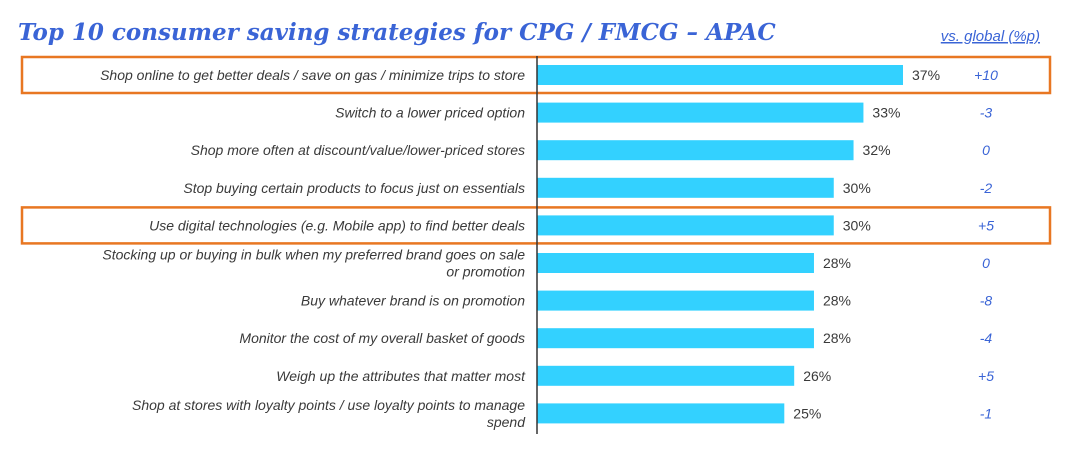  Describe the element at coordinates (886, 113) in the screenshot. I see `value-label: 33%` at that location.